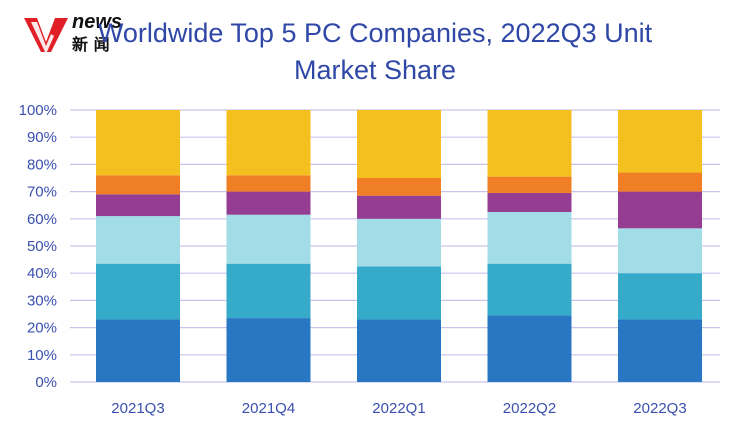 The width and height of the screenshot is (750, 428). Describe the element at coordinates (38, 110) in the screenshot. I see `y-tick-label: 100%` at that location.